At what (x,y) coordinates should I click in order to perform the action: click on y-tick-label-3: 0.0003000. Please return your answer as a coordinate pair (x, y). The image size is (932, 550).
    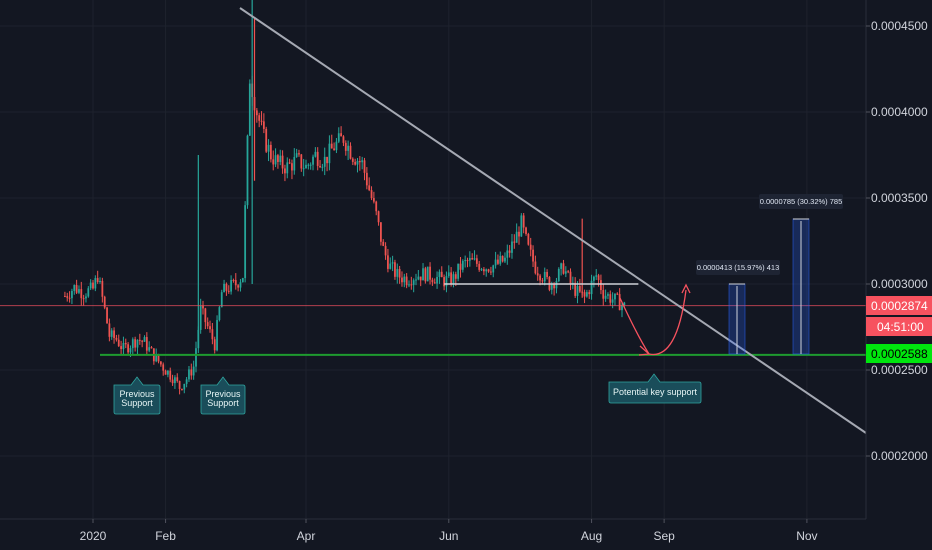
    Looking at the image, I should click on (899, 284).